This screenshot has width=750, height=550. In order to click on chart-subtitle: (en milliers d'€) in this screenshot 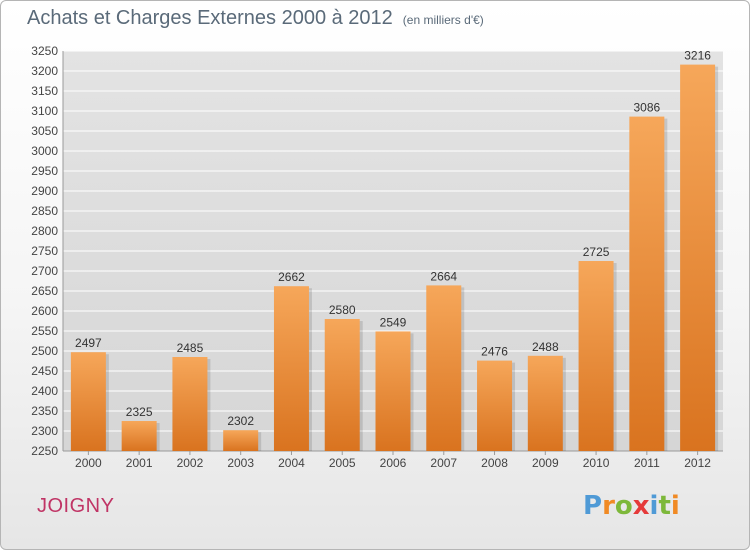, I will do `click(443, 20)`.